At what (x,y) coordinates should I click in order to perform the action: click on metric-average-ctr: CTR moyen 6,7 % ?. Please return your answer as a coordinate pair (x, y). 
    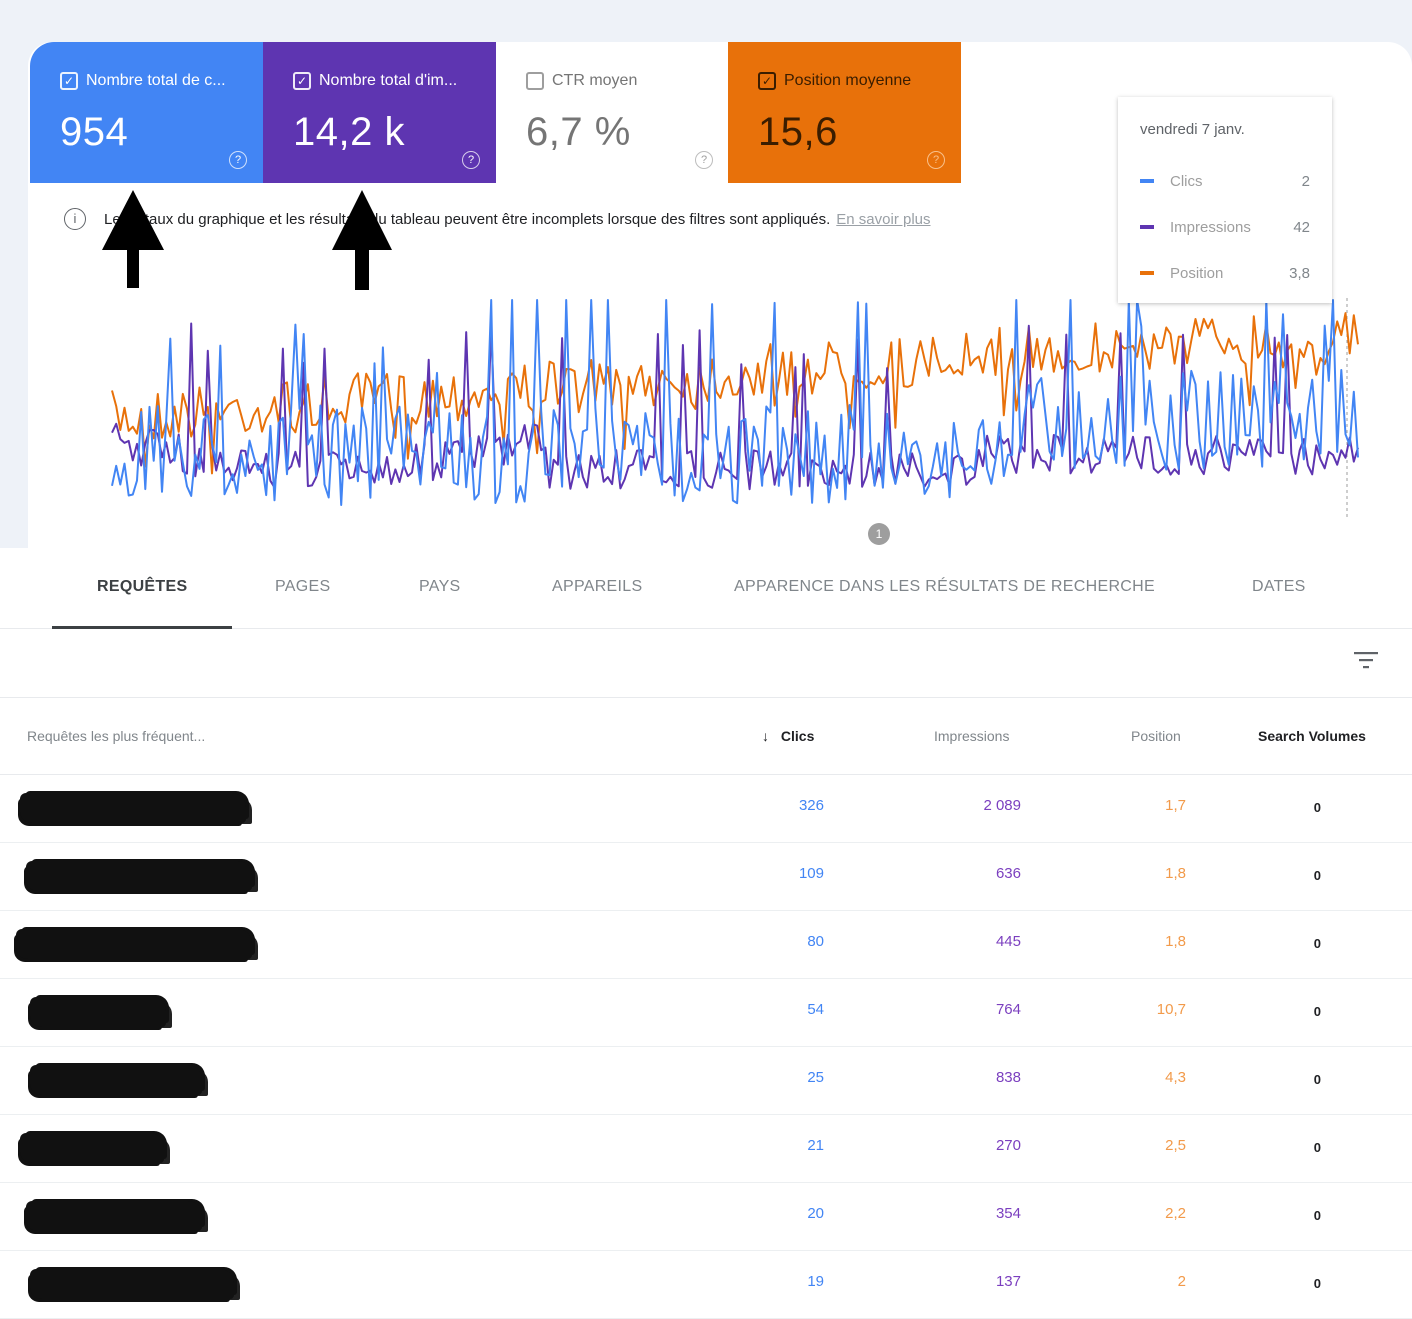
    Looking at the image, I should click on (612, 112).